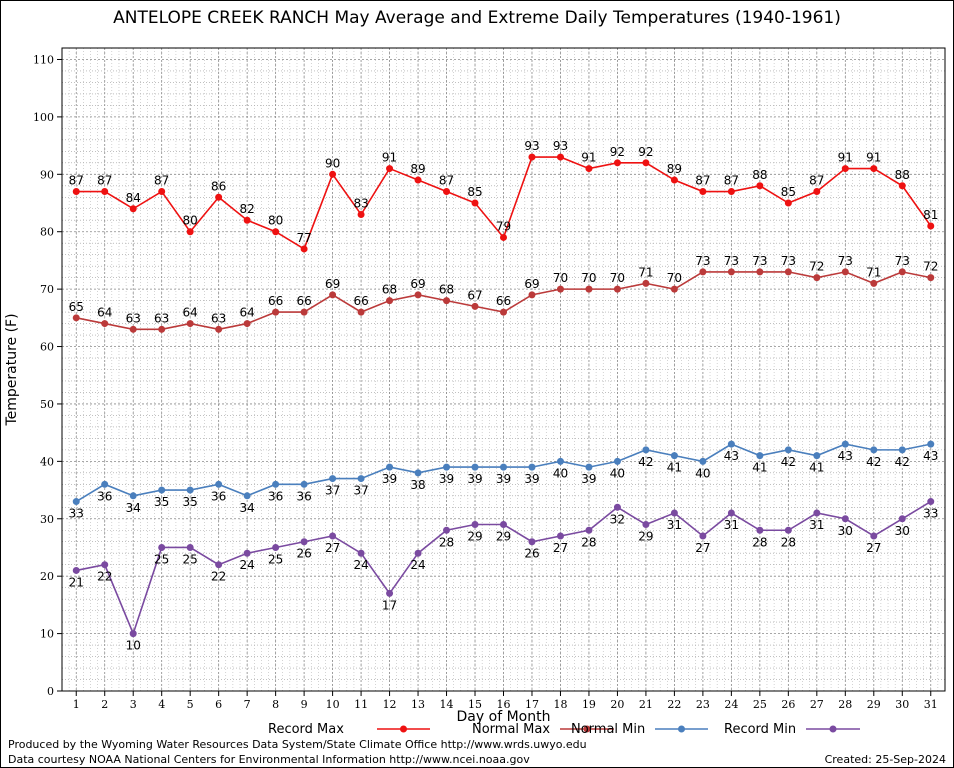  What do you see at coordinates (161, 559) in the screenshot?
I see `record-min-value-label: 25` at bounding box center [161, 559].